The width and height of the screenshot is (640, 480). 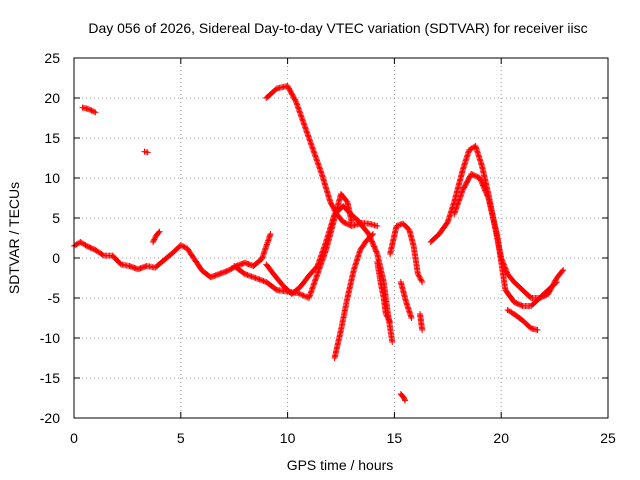 I want to click on y-tick-label: 25, so click(x=52, y=58).